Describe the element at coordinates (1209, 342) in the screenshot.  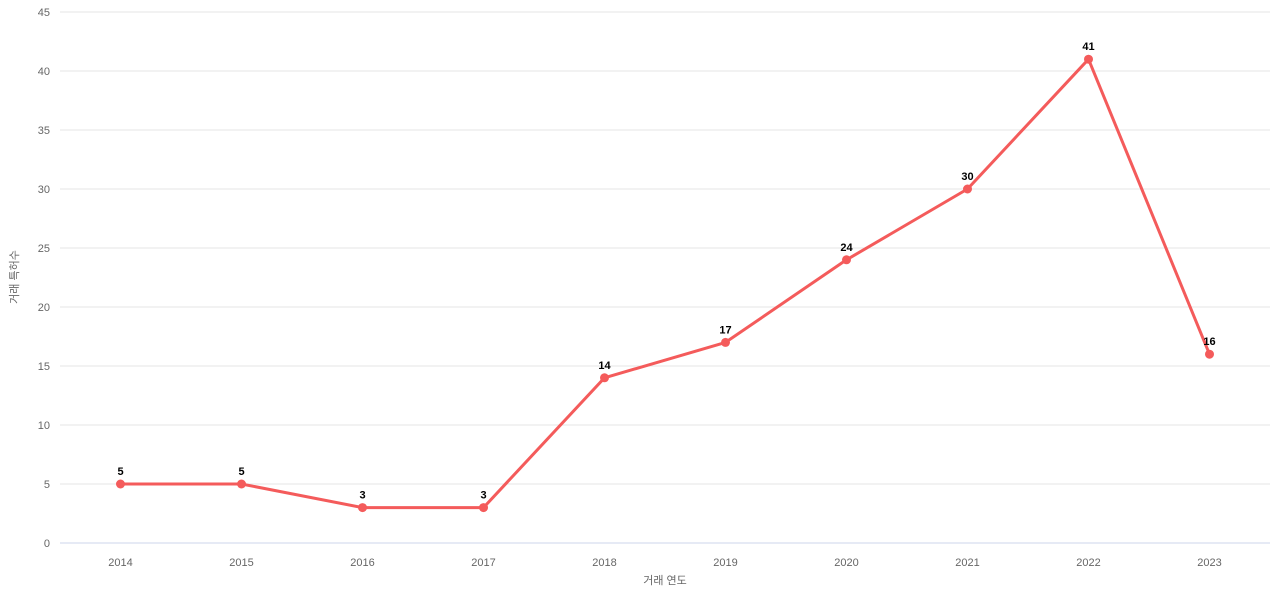
I see `data-point-label: 16` at that location.